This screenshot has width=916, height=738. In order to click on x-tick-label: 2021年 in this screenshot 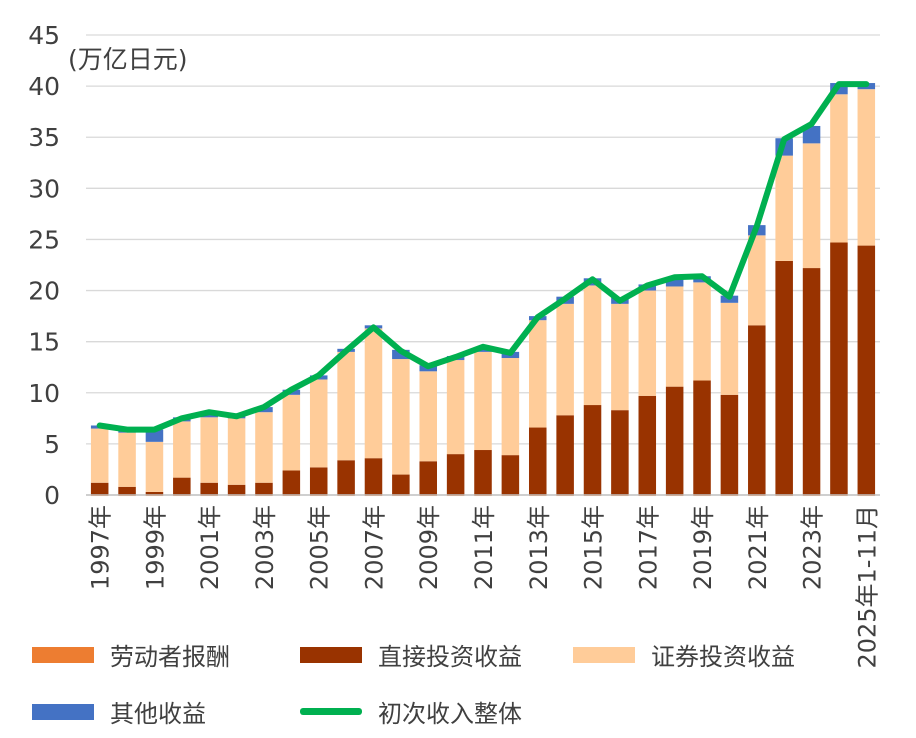, I will do `click(758, 547)`.